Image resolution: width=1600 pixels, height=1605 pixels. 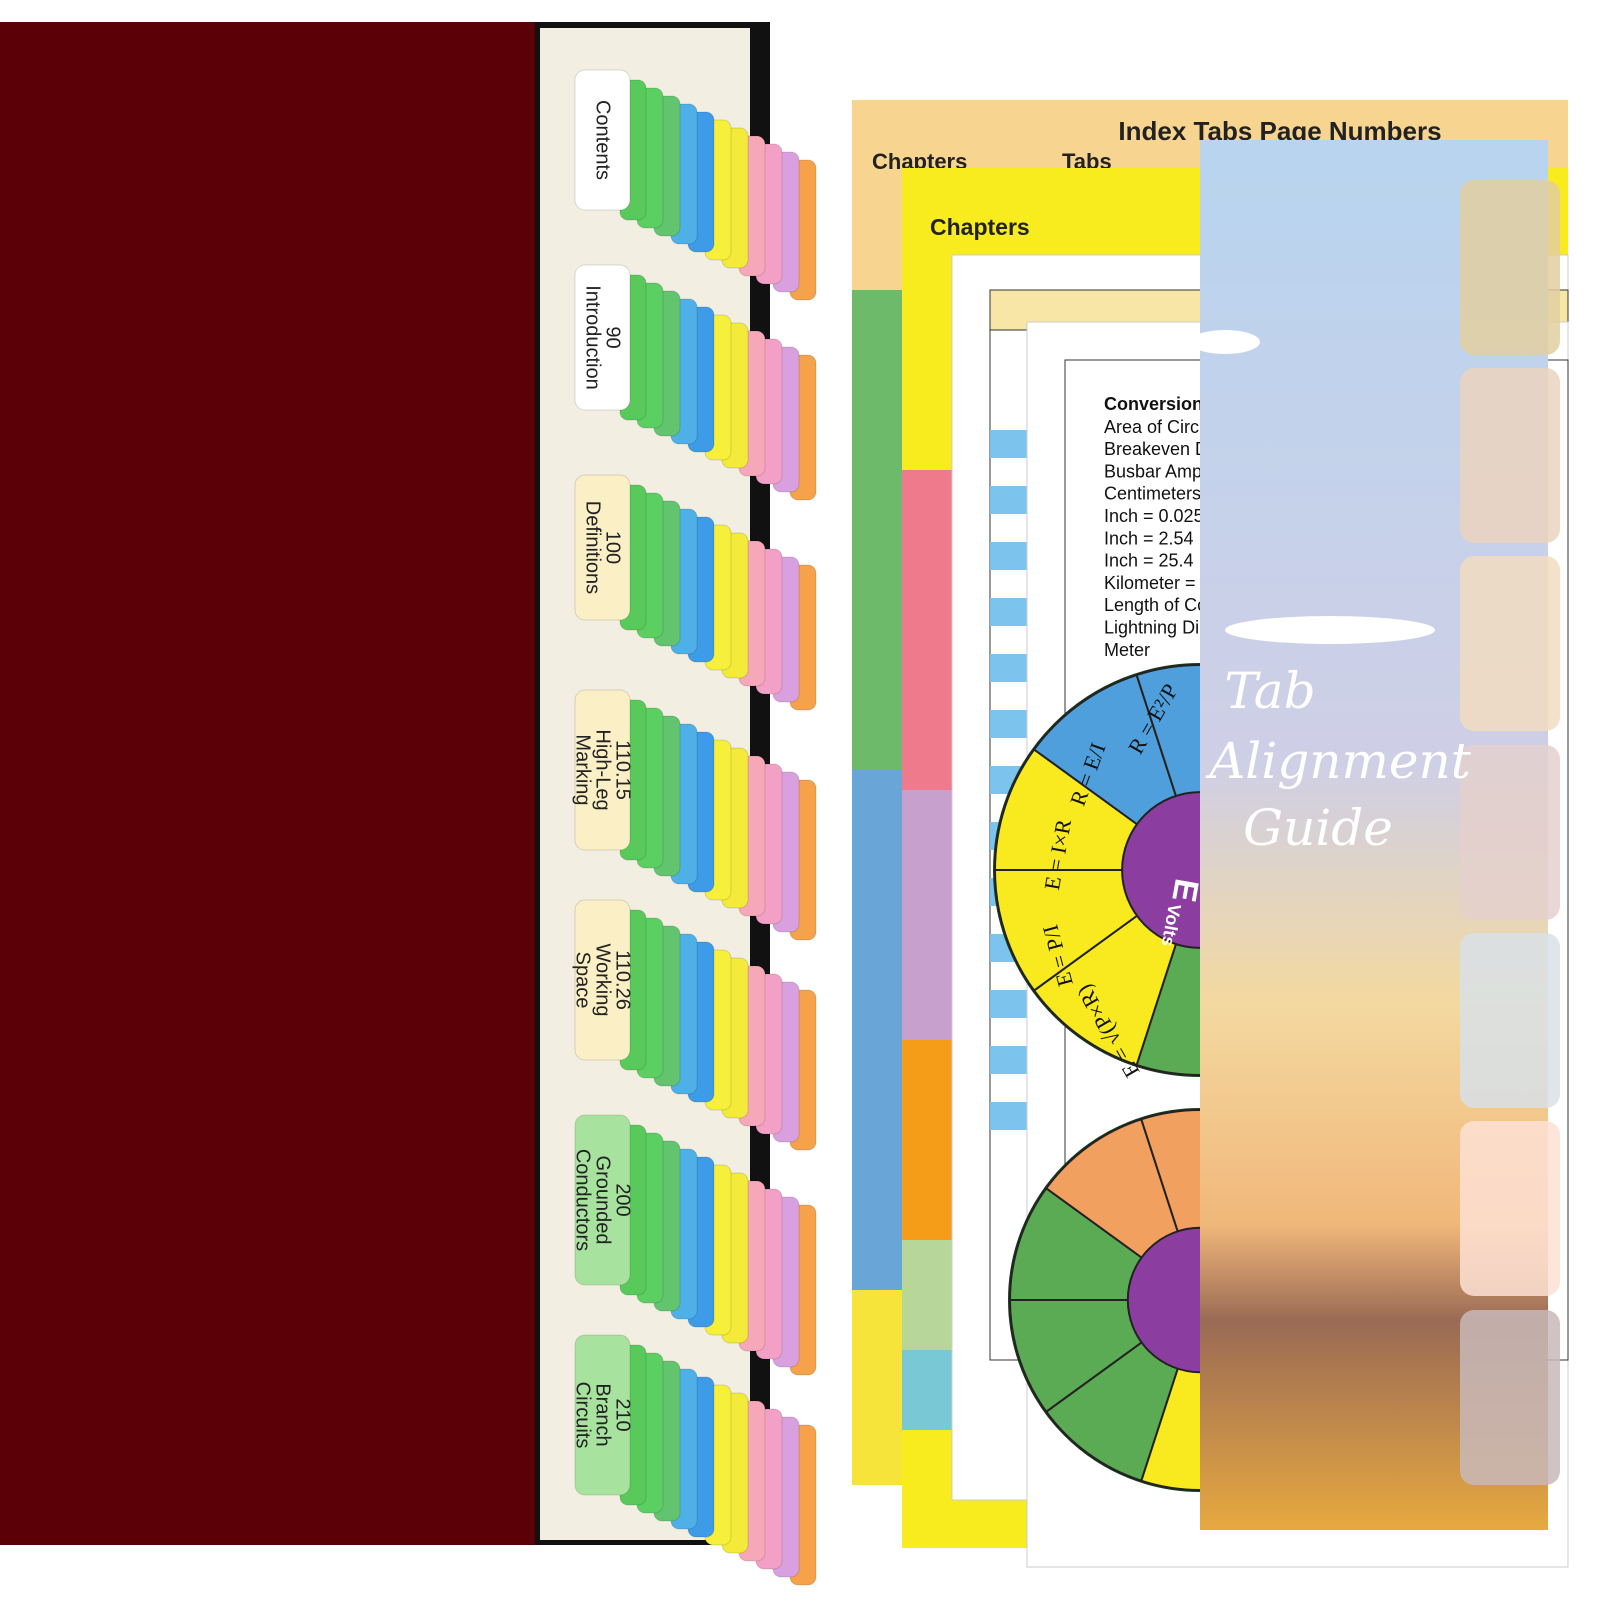 What do you see at coordinates (1151, 627) in the screenshot?
I see `conversion-item: Lightning Di` at bounding box center [1151, 627].